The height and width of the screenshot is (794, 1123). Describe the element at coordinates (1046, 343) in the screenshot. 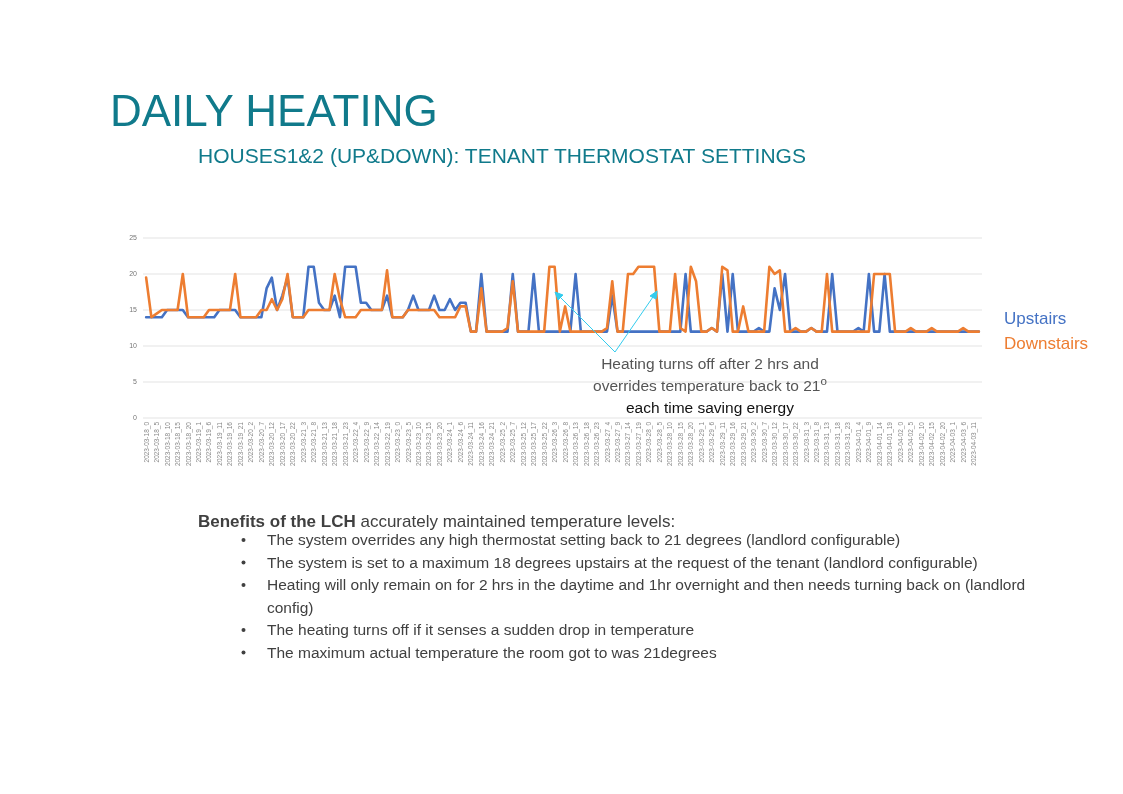

I see `series-label: Downstairs` at that location.